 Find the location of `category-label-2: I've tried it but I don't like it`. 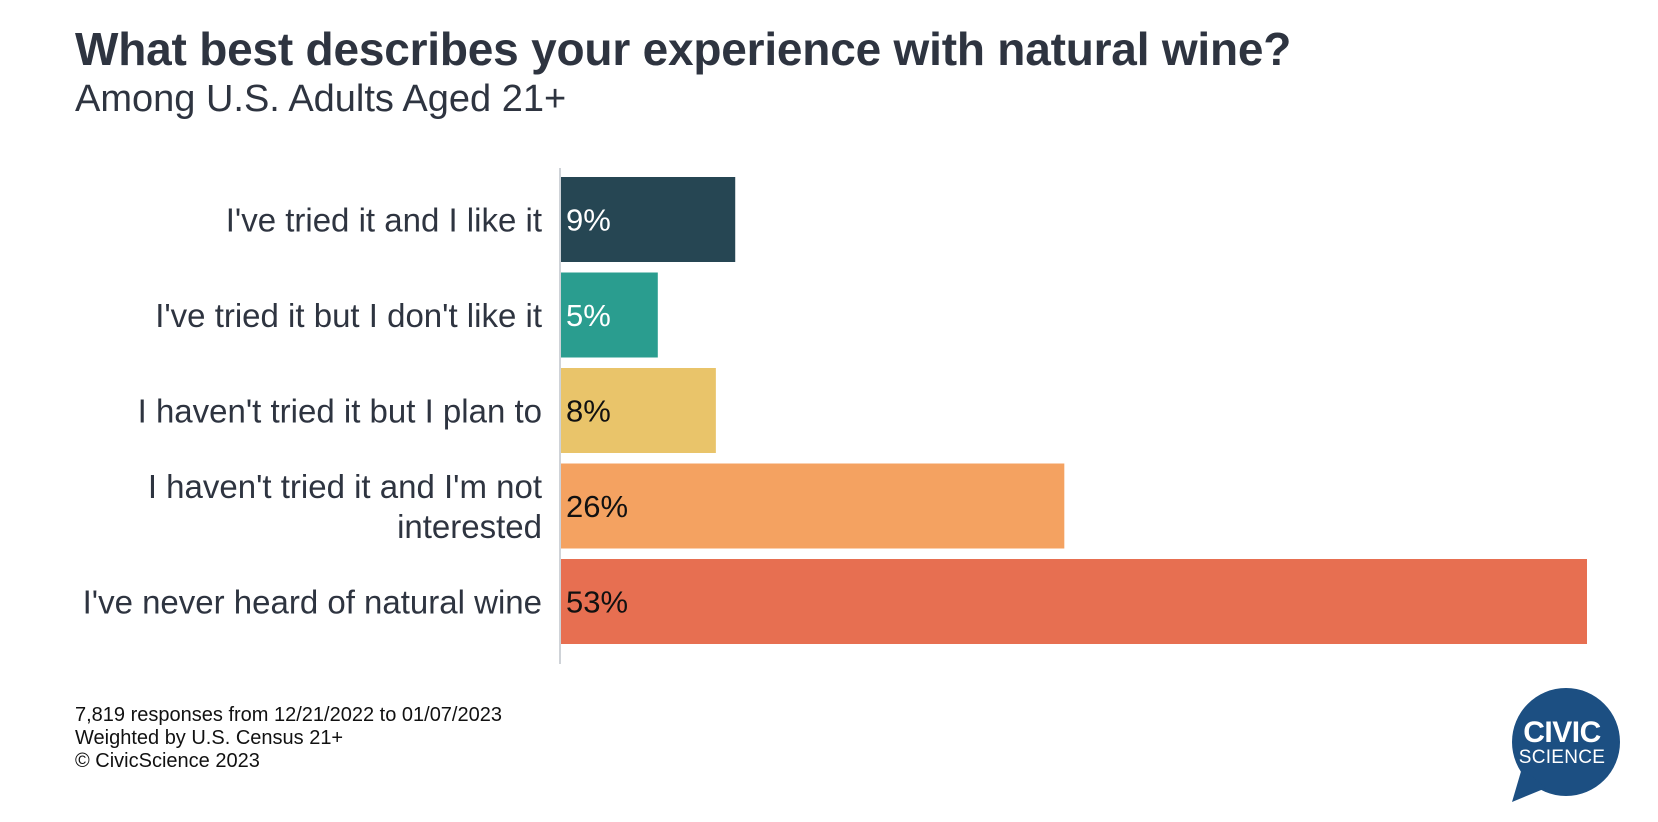

category-label-2: I've tried it but I don't like it is located at coordinates (348, 315).